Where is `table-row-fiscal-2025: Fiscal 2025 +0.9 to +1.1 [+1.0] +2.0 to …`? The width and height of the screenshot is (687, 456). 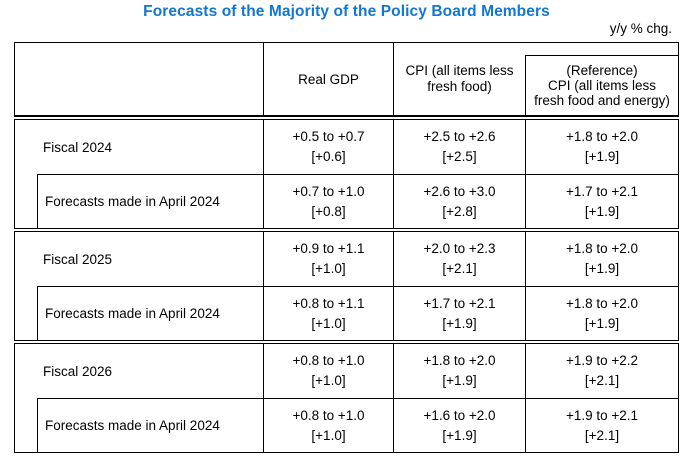
table-row-fiscal-2025: Fiscal 2025 +0.9 to +1.1 [+1.0] +2.0 to … is located at coordinates (346, 259).